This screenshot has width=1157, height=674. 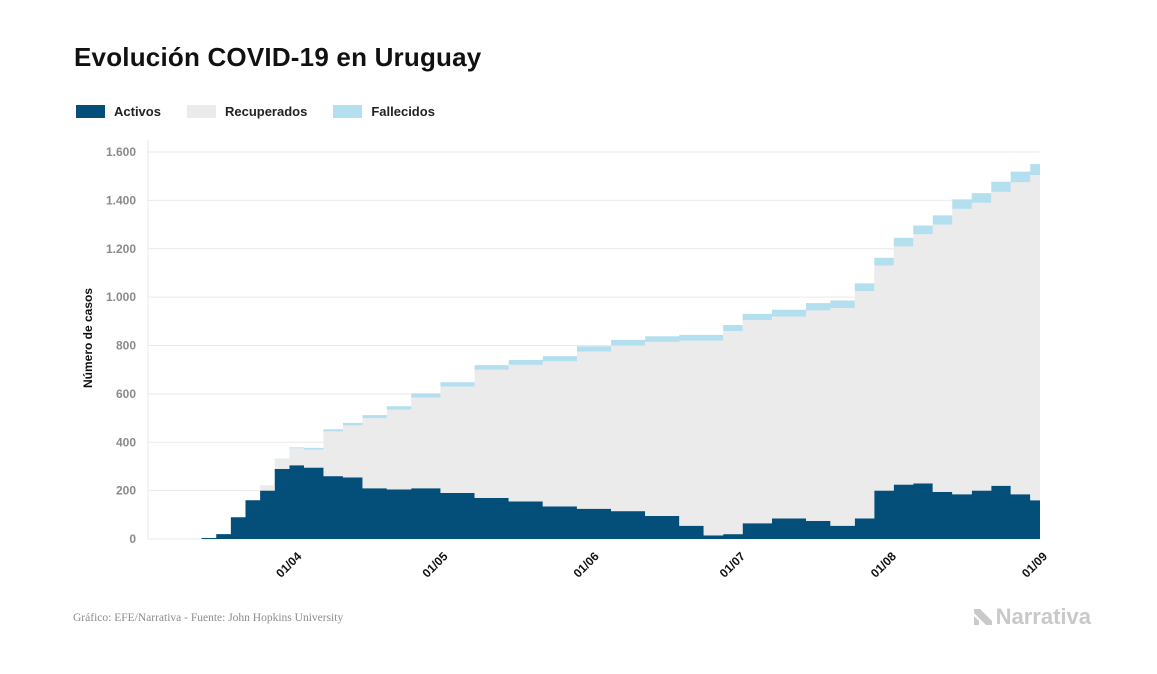 I want to click on y-tick-labels: 0 200 400 600 800 1.000 1.200 1.400 1.600, so click(x=121, y=345).